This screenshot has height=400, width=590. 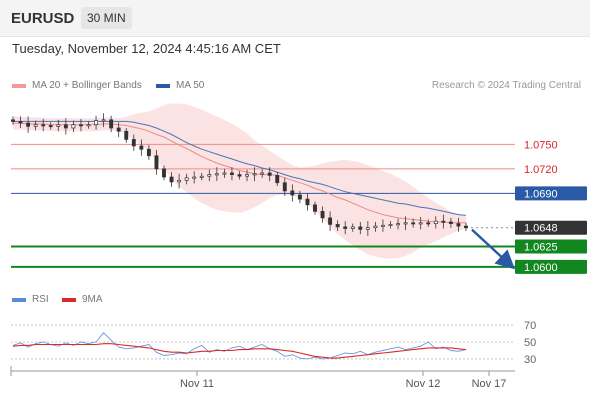 What do you see at coordinates (190, 85) in the screenshot?
I see `legend-ma50-label: MA 50` at bounding box center [190, 85].